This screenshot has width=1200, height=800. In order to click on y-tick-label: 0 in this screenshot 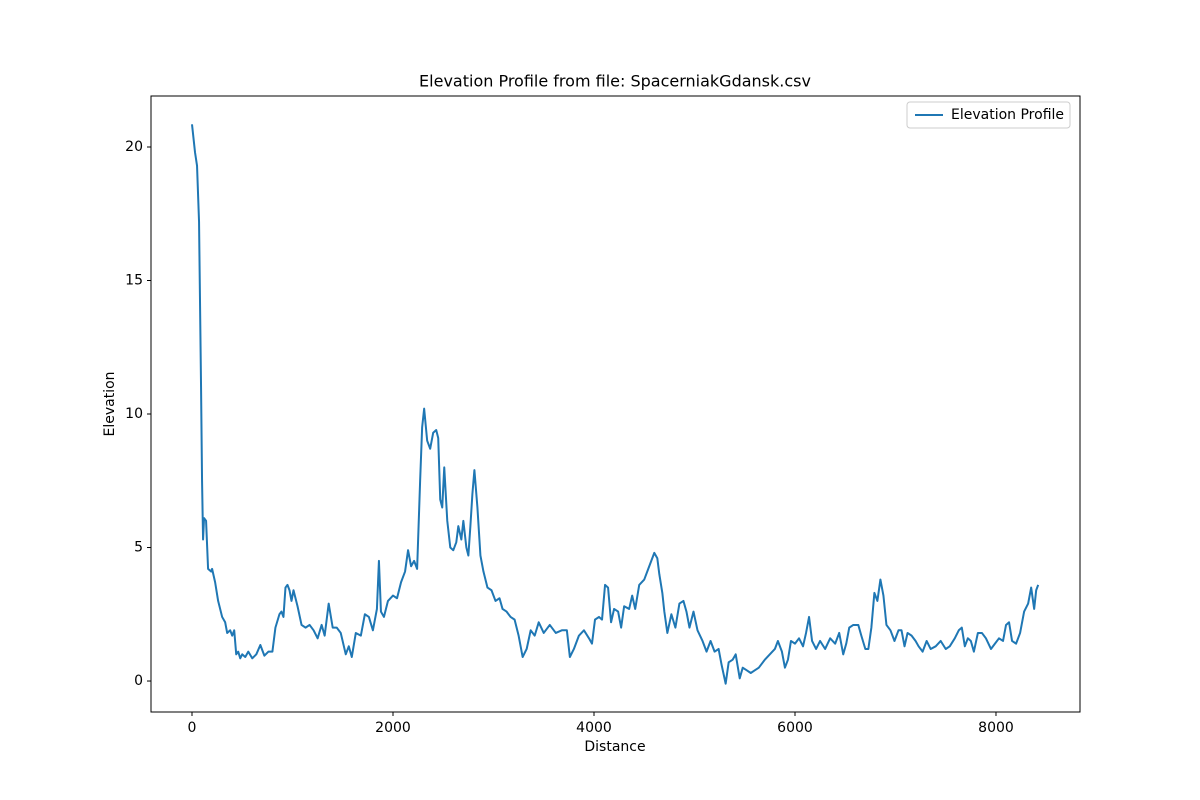, I will do `click(138, 681)`.